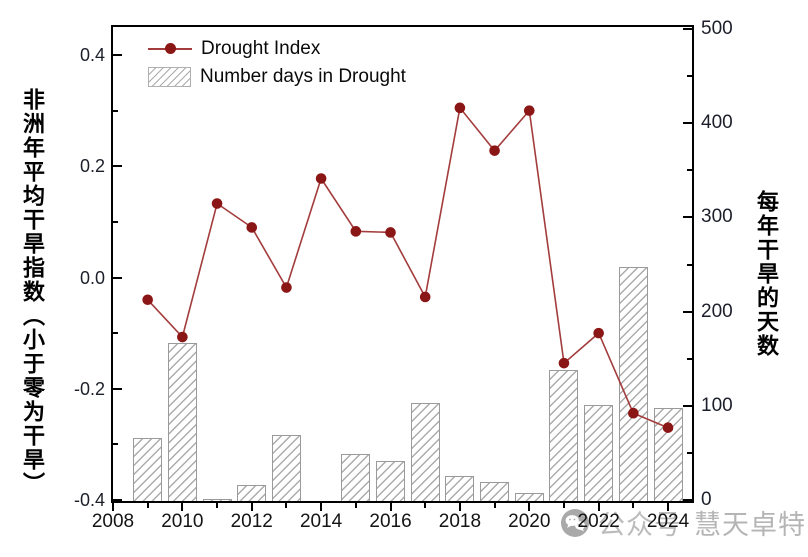  I want to click on y-right-tick-label: 500, so click(717, 28).